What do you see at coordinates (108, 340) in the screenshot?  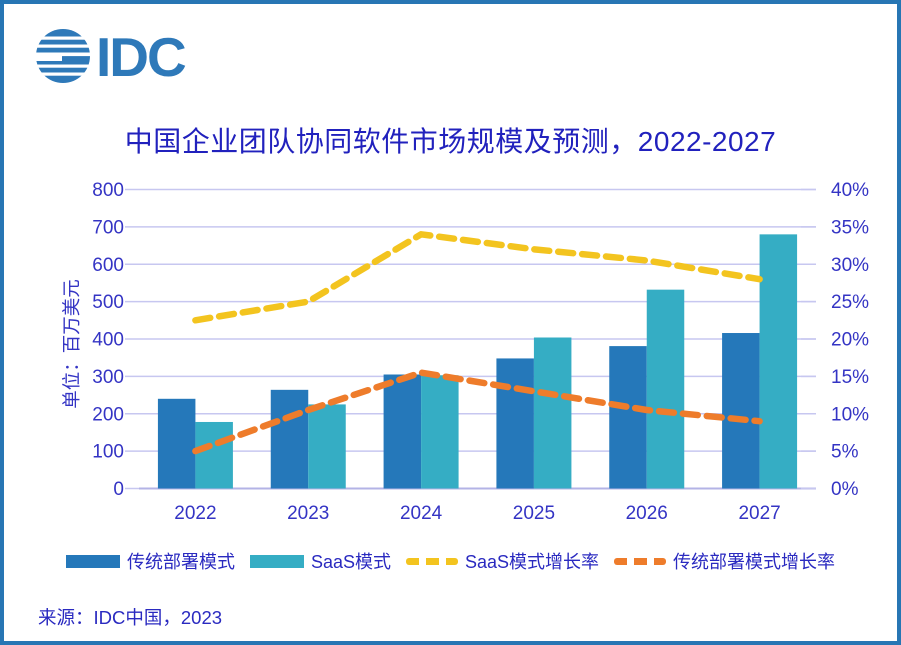 I see `left-axis-tick-label: 400` at bounding box center [108, 340].